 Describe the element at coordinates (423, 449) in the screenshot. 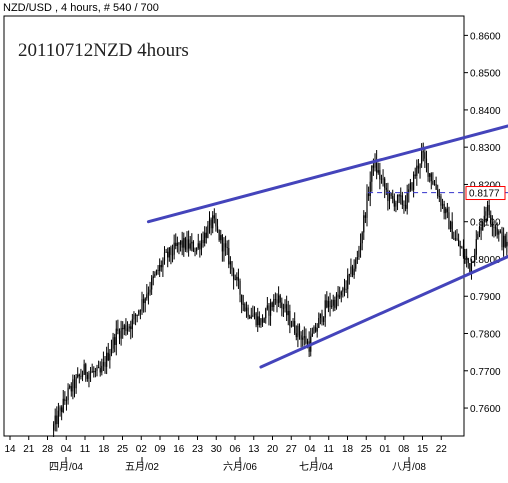

I see `x-tick-label: 15` at that location.